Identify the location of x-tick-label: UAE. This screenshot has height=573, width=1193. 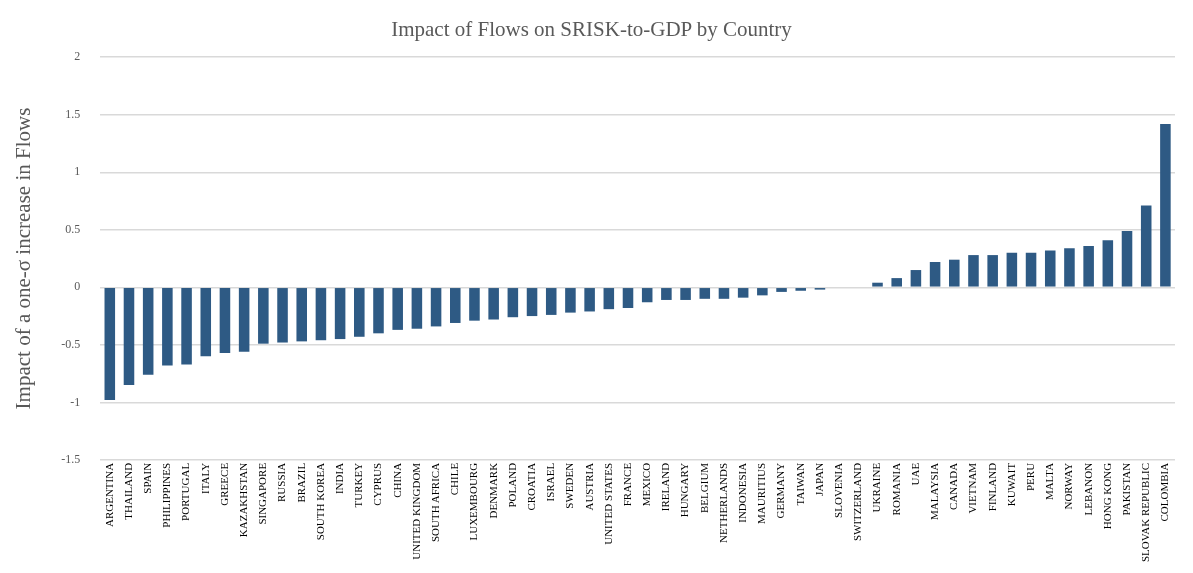
(914, 474).